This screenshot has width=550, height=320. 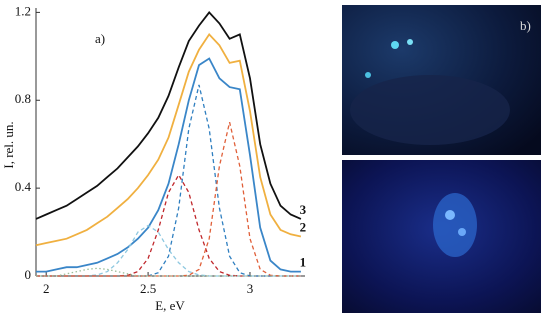 What do you see at coordinates (23, 186) in the screenshot?
I see `y-tick-label: 0.4` at bounding box center [23, 186].